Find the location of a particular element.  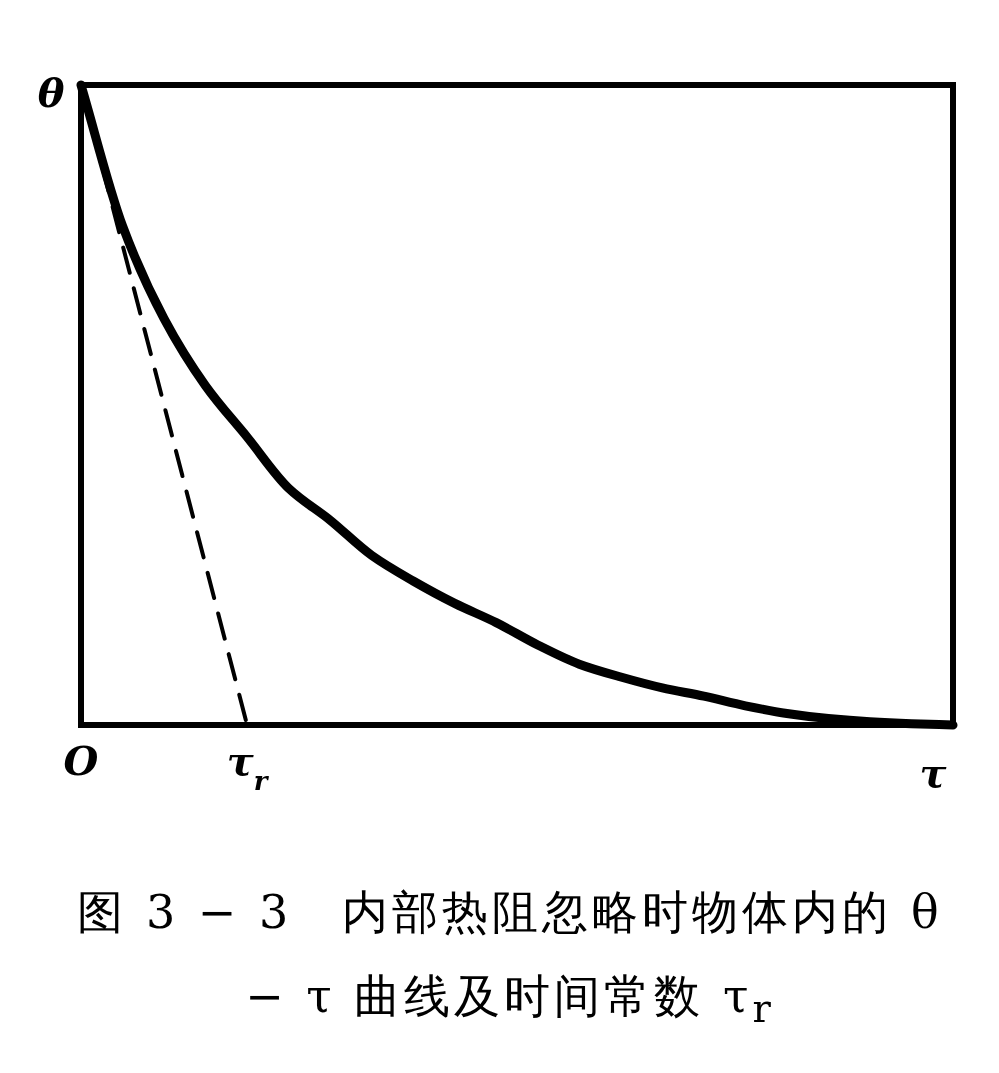

x-tick-label: O is located at coordinates (81, 760).